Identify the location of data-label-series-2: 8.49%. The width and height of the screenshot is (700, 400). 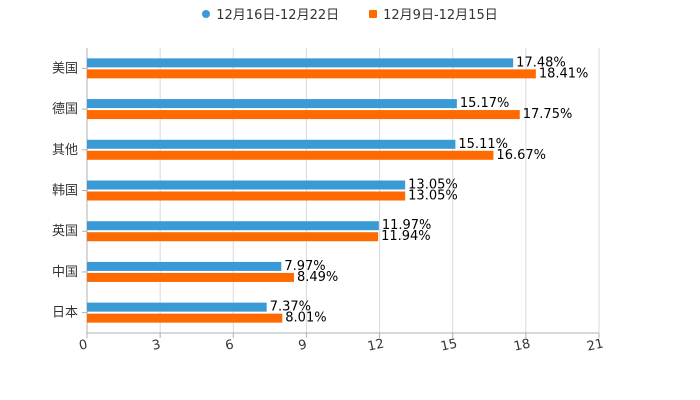
(317, 277).